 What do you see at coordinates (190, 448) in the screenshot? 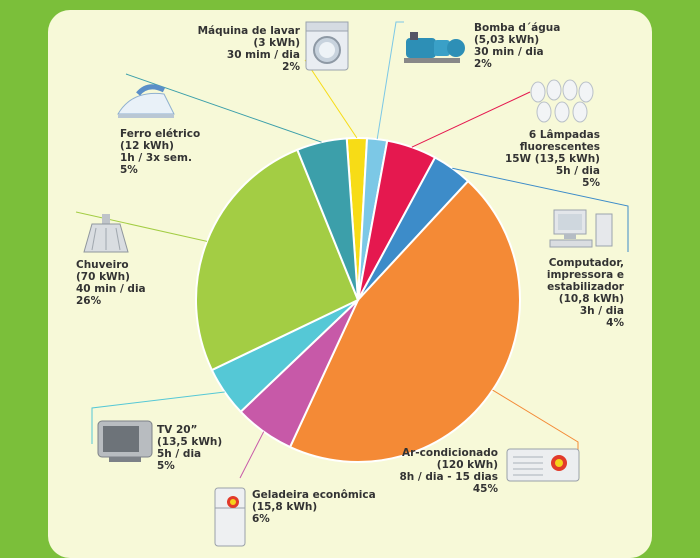
I see `label-tv: TV 20” (13,5 kWh) 5h / dia 5%` at bounding box center [190, 448].